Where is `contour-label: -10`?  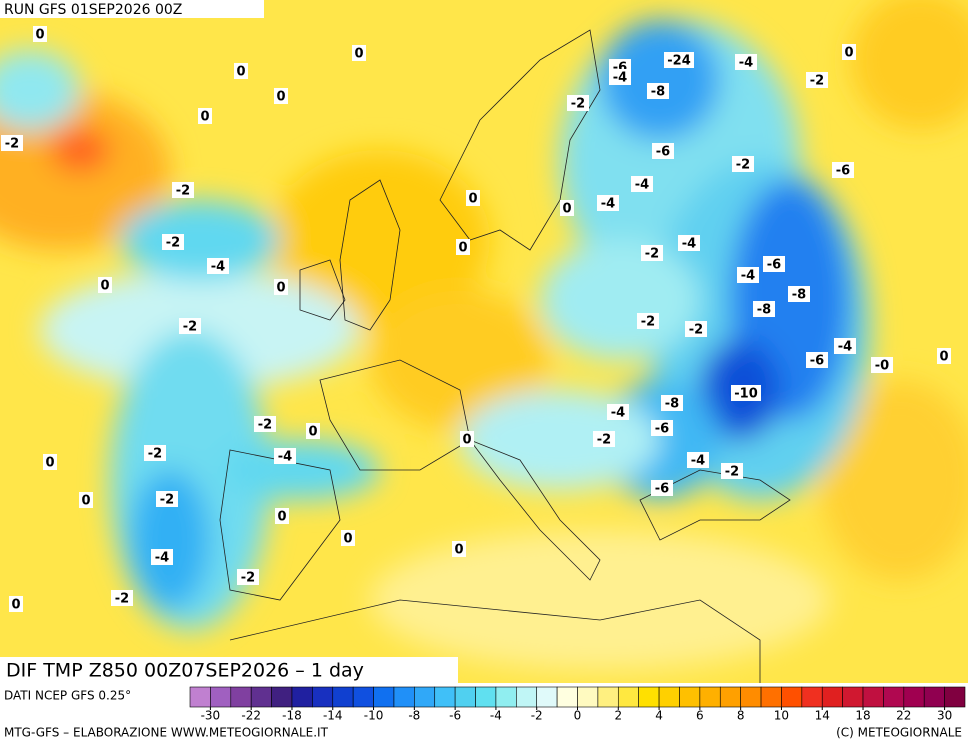
contour-label: -10 is located at coordinates (746, 394).